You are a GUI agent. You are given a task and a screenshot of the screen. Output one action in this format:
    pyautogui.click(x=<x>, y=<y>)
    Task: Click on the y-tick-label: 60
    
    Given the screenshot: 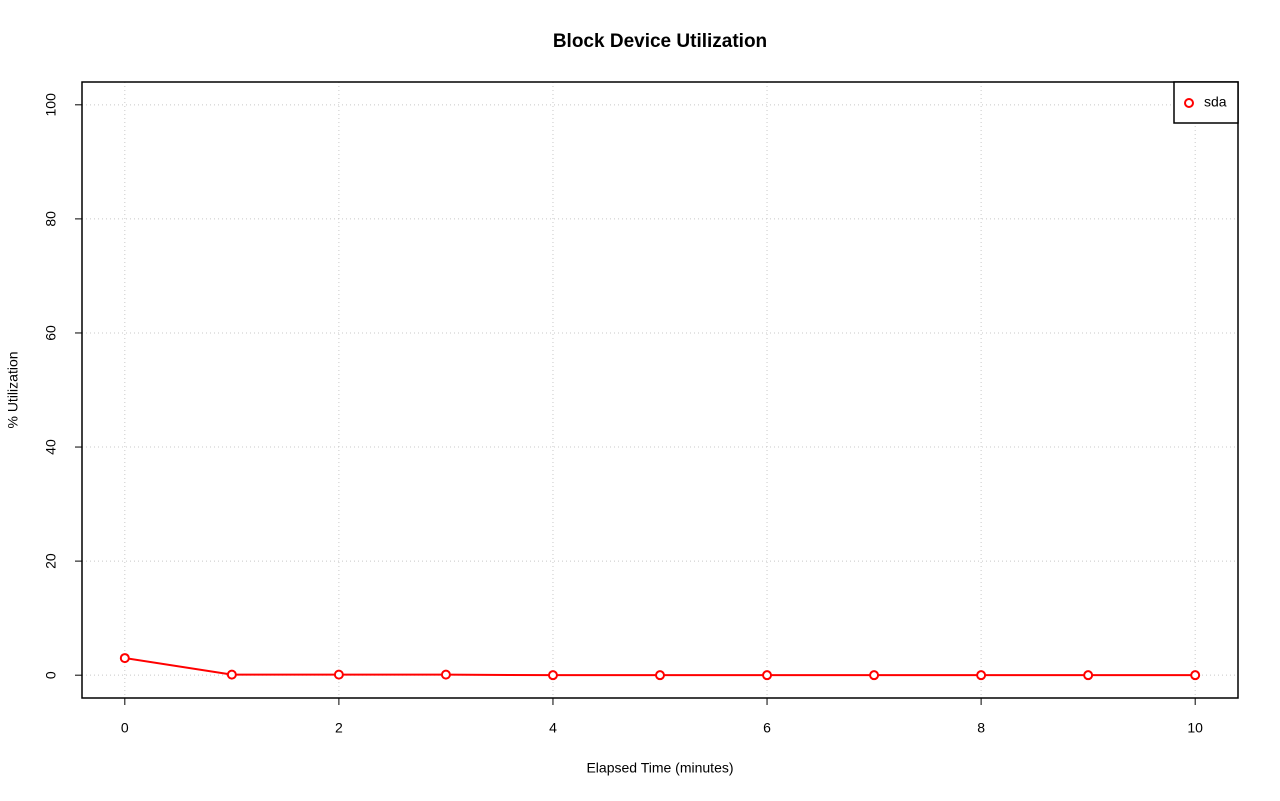 What is the action you would take?
    pyautogui.click(x=51, y=333)
    